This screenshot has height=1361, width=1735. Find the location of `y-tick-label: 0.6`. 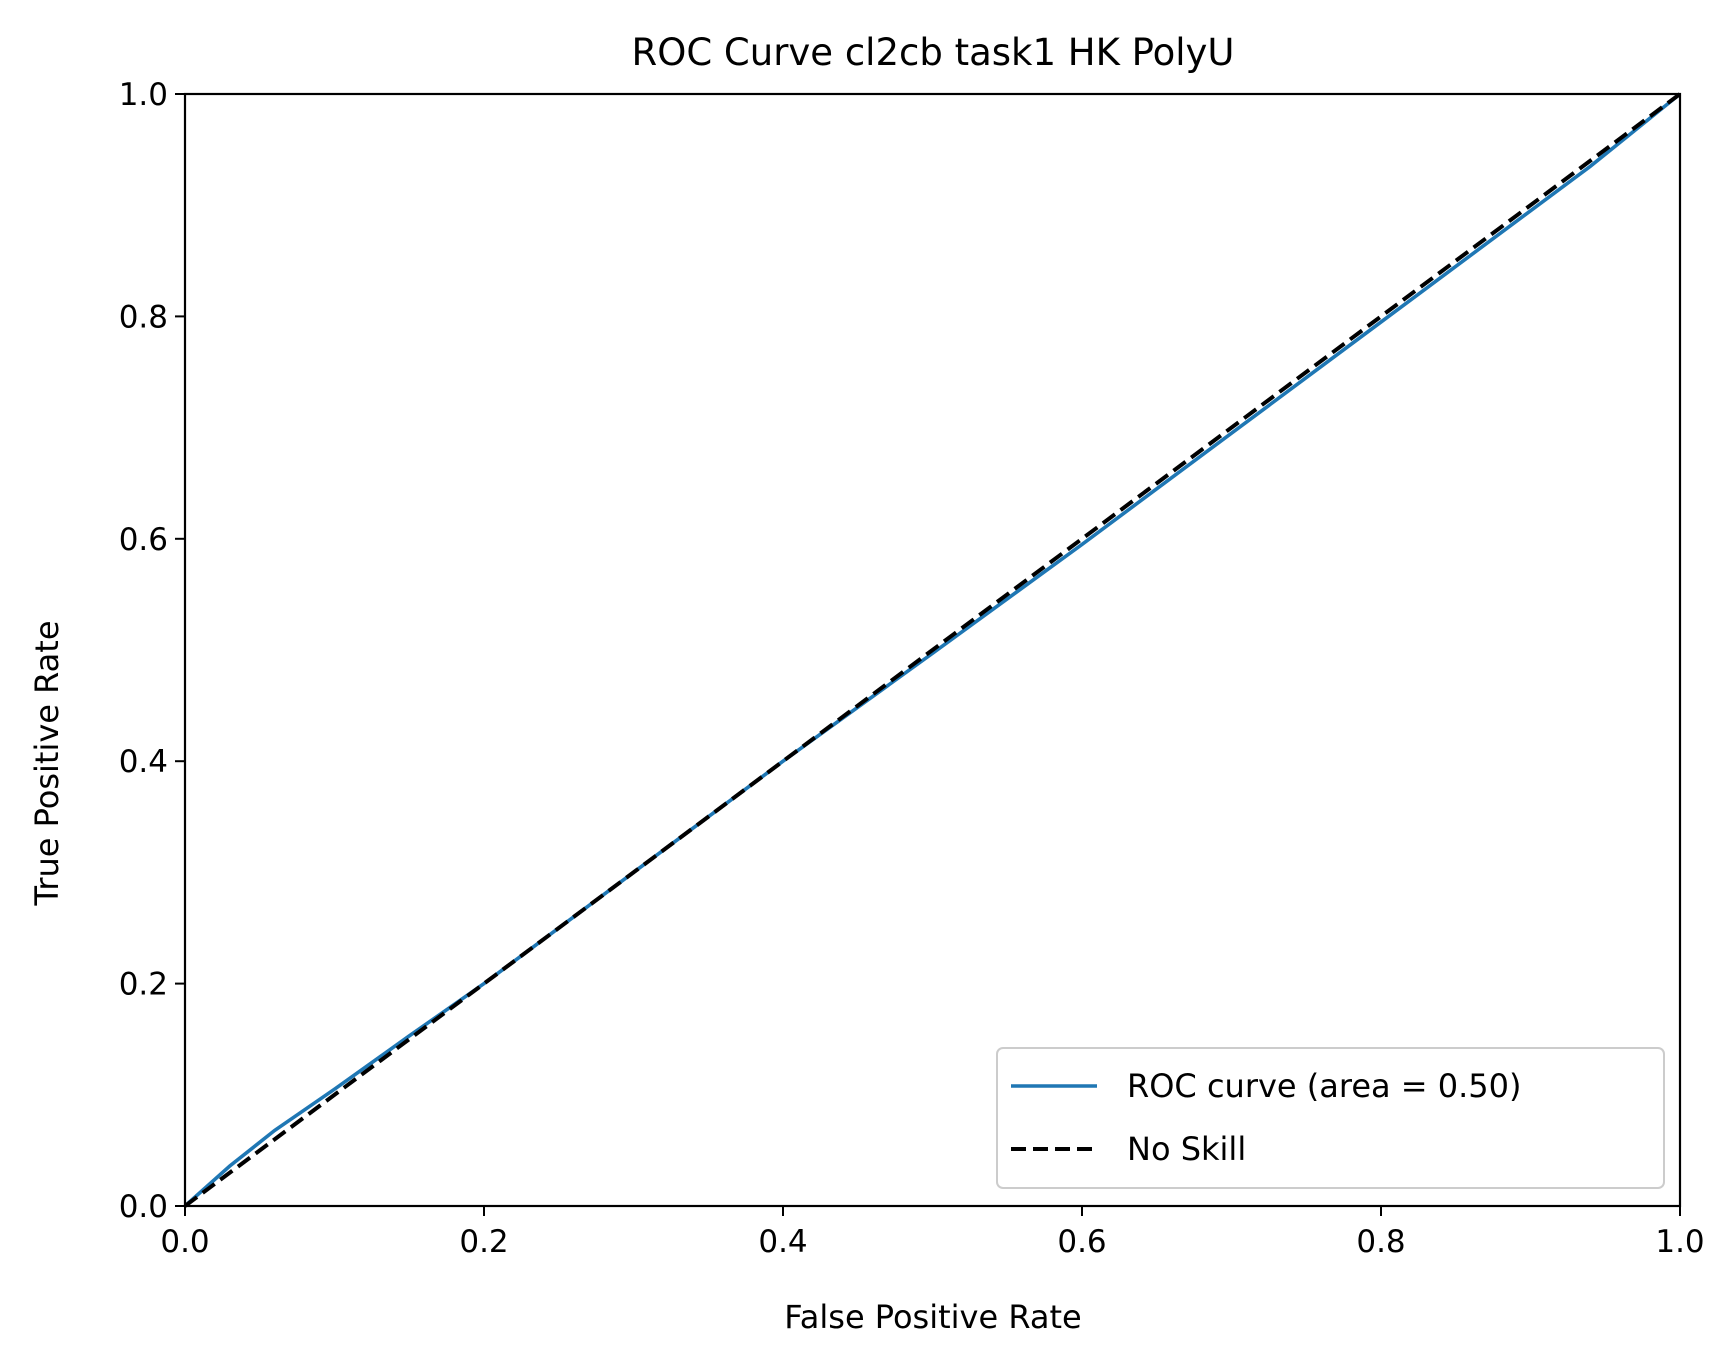

y-tick-label: 0.6 is located at coordinates (143, 540).